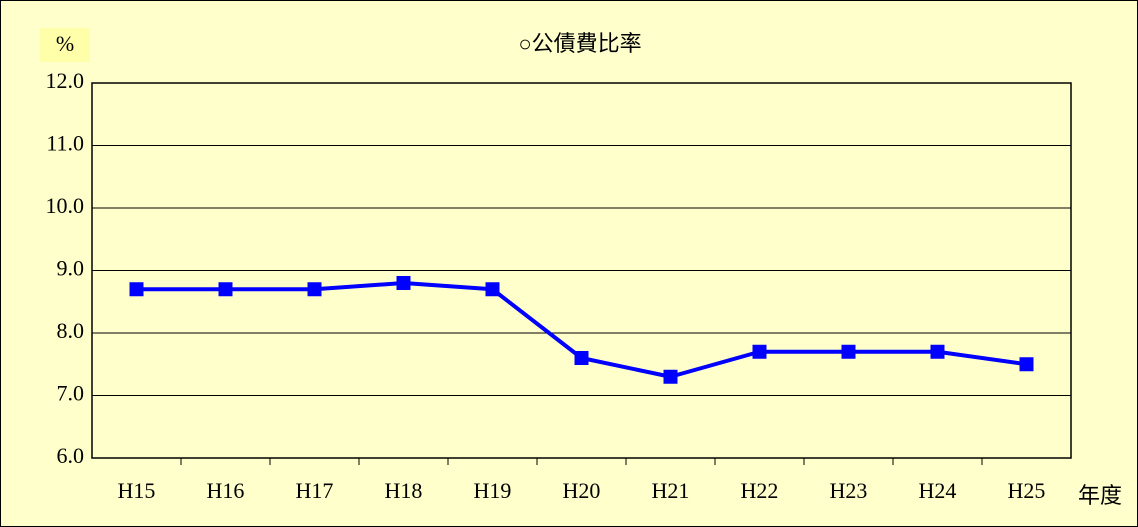 The image size is (1138, 527). I want to click on y-tick-label: 6.0, so click(71, 455).